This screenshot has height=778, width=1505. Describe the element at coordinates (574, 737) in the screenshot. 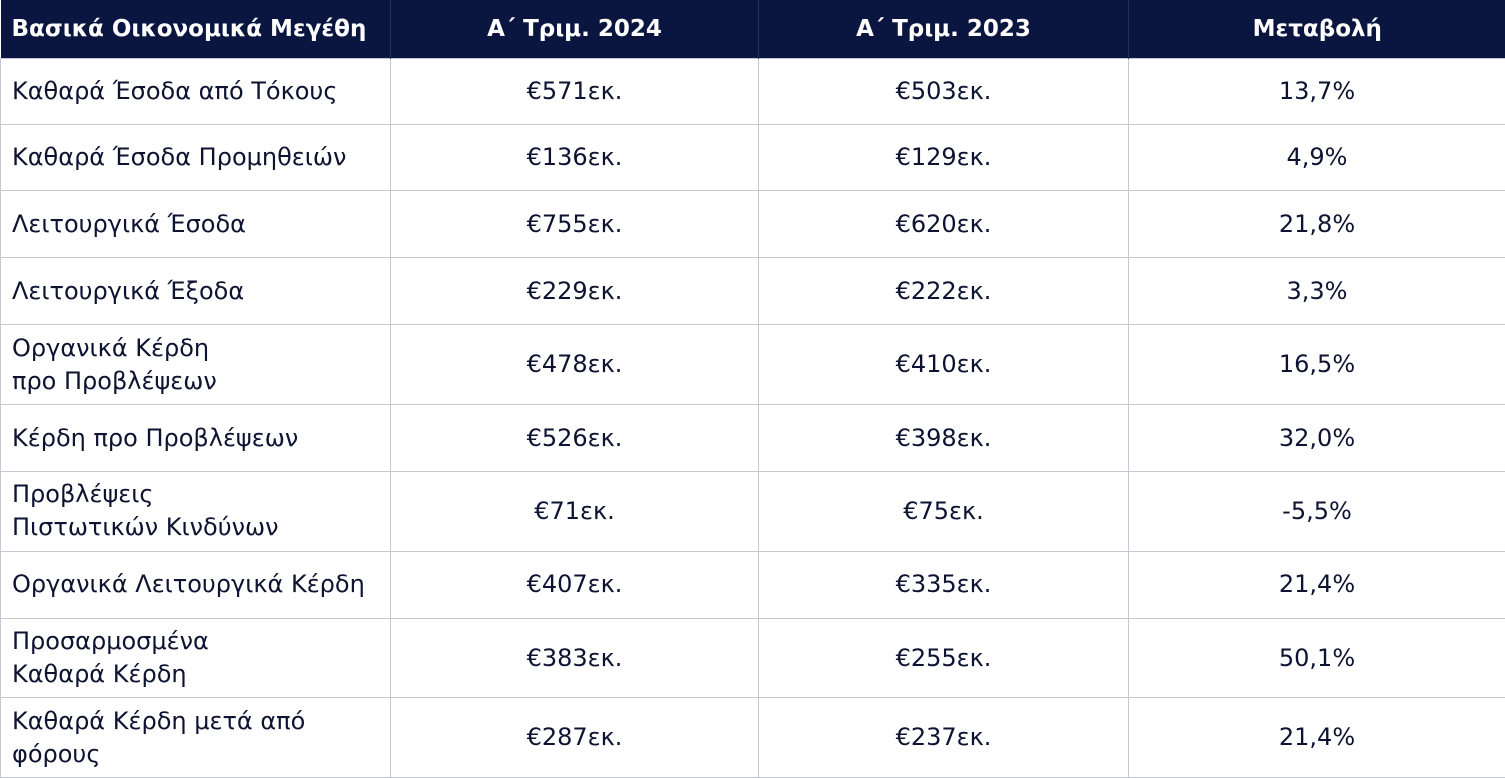

I see `value-q1-2024: €287εκ.` at that location.